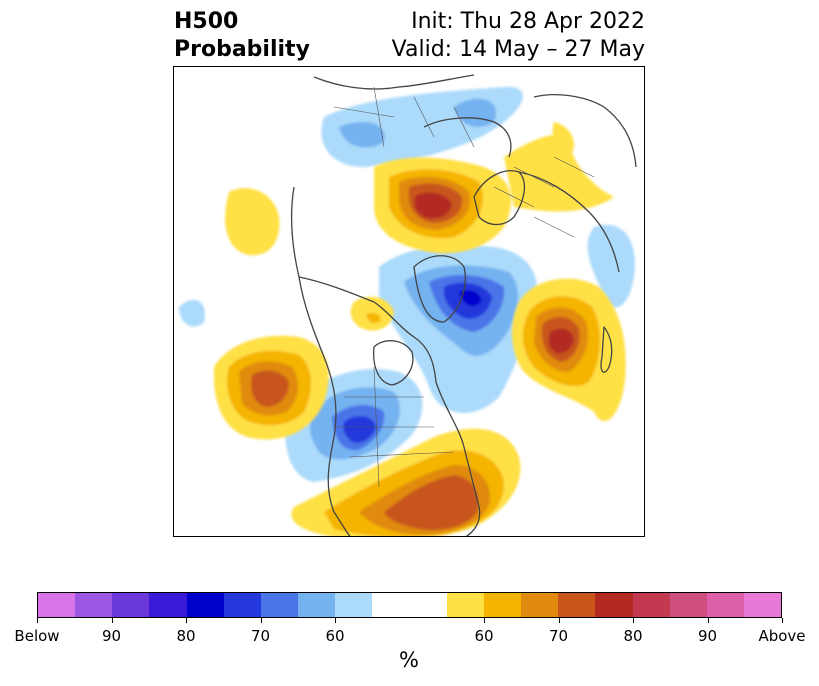  Describe the element at coordinates (528, 21) in the screenshot. I see `init-date: Init: Thu 28 Apr 2022` at that location.